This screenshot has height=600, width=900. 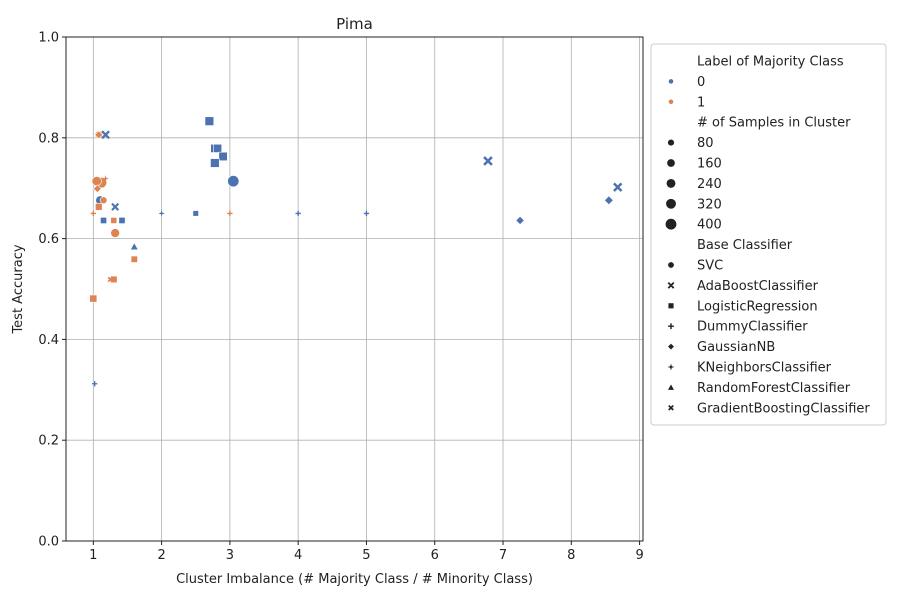 I want to click on legend-style-label: AdaBoostClassifier, so click(x=758, y=286).